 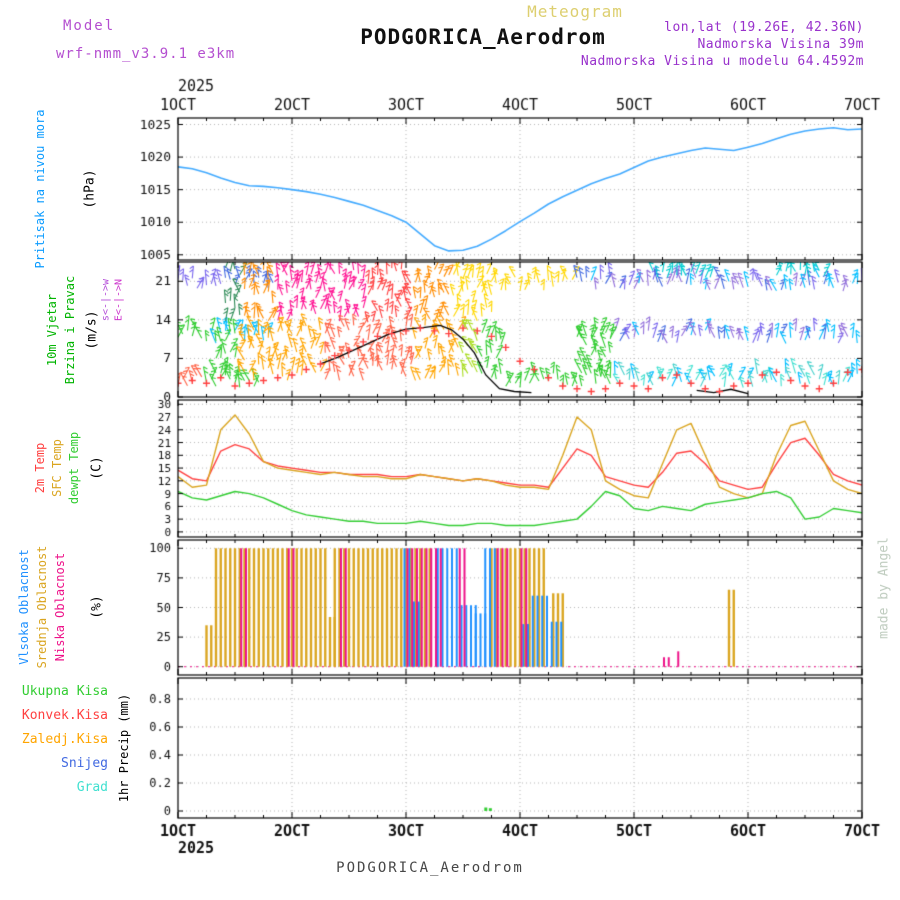 What do you see at coordinates (52, 330) in the screenshot?
I see `wind-axis-label-1: 10m Vjetar` at bounding box center [52, 330].